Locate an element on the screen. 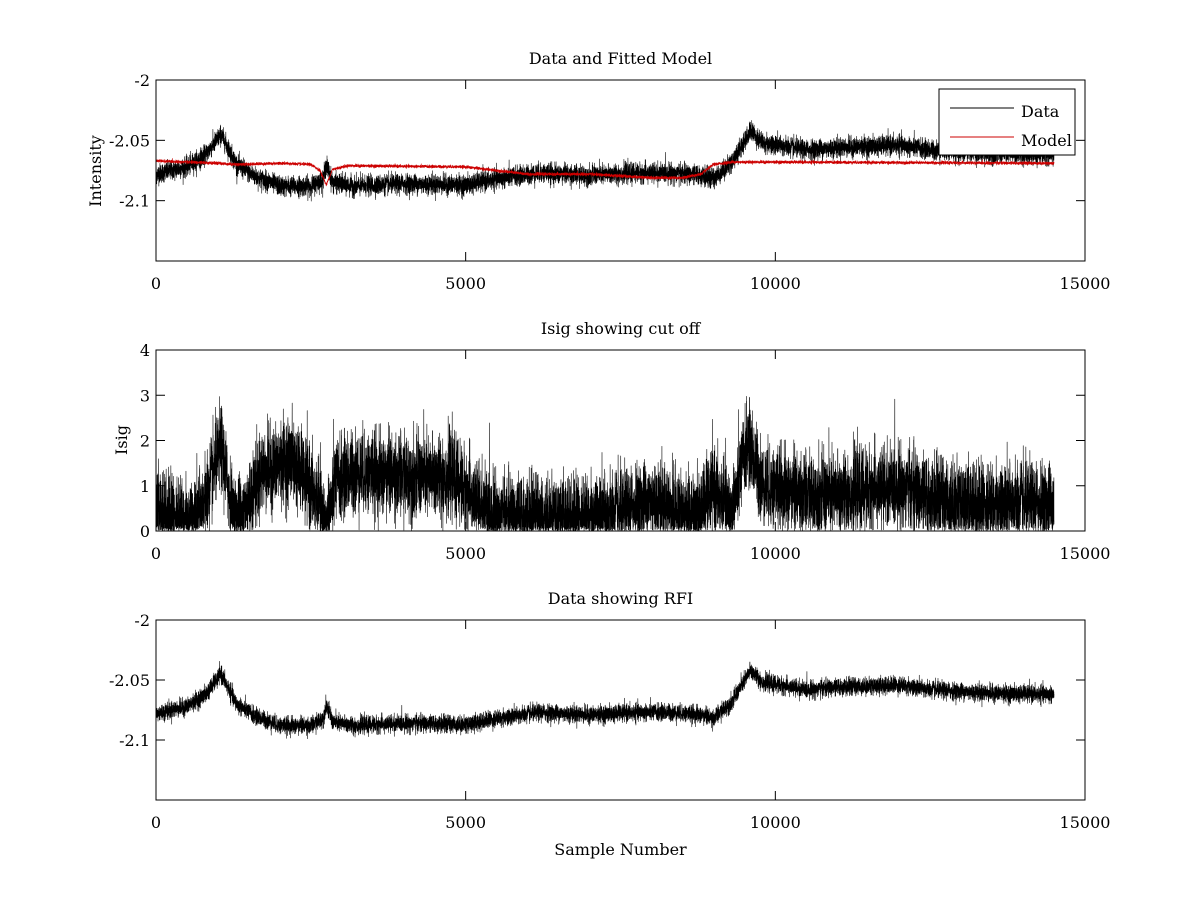 The height and width of the screenshot is (905, 1200). plot-title: Isig showing cut off is located at coordinates (621, 328).